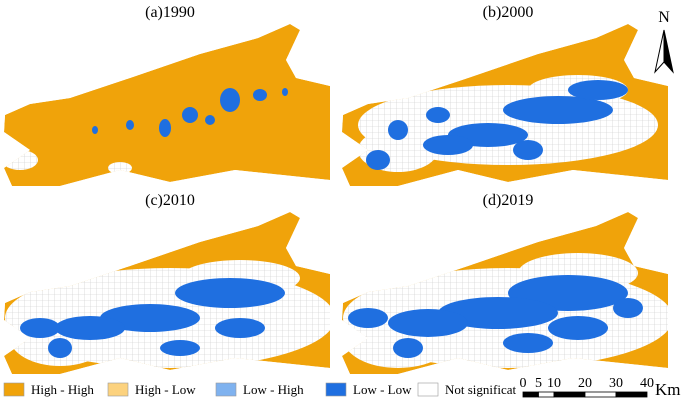 This screenshot has height=404, width=685. What do you see at coordinates (647, 383) in the screenshot?
I see `scale-tick-label: 40` at bounding box center [647, 383].